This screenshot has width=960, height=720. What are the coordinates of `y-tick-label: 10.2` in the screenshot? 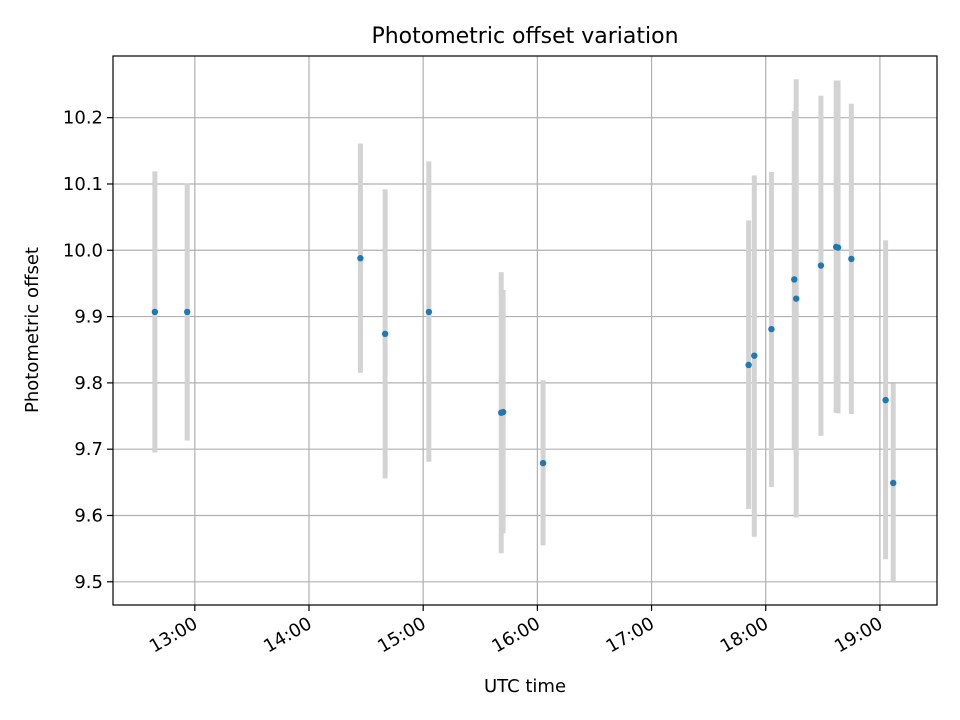 It's located at (83, 118).